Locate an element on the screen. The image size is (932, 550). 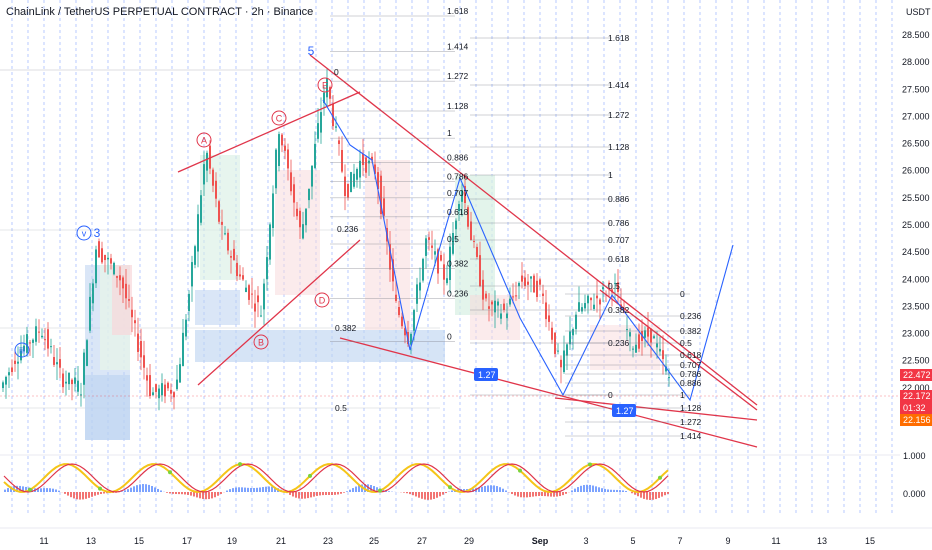
y-tick-label: 24.000 is located at coordinates (916, 279).